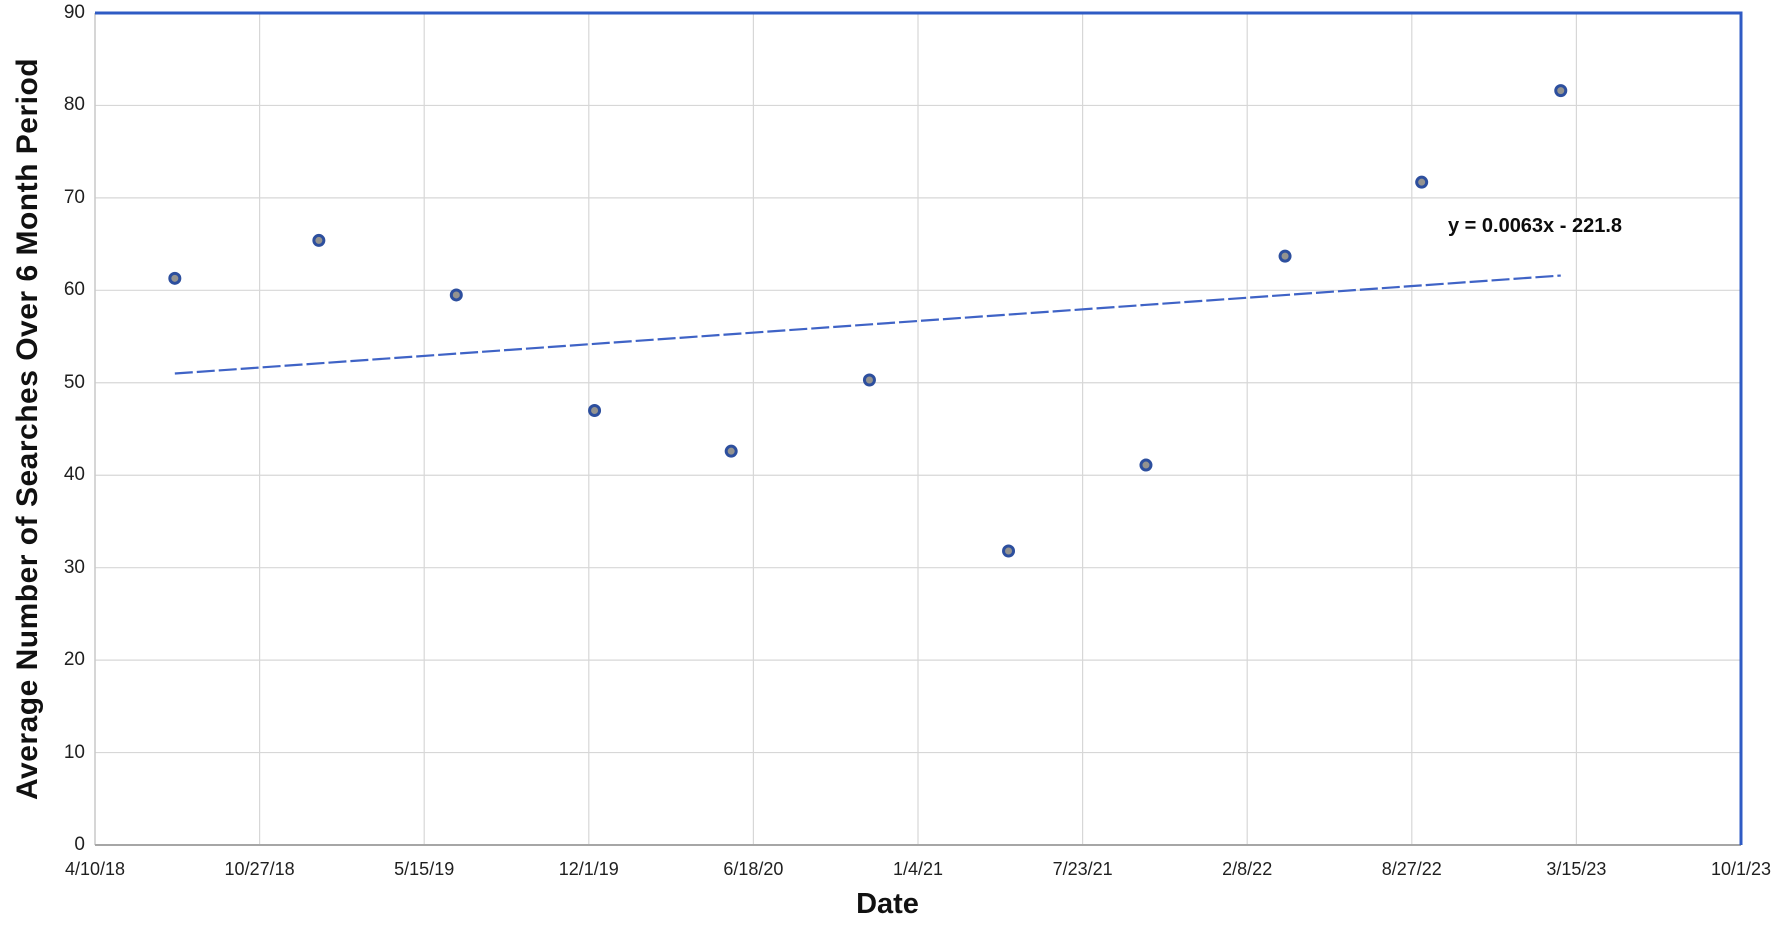  Describe the element at coordinates (259, 869) in the screenshot. I see `x-tick-label: 10/27/18` at that location.